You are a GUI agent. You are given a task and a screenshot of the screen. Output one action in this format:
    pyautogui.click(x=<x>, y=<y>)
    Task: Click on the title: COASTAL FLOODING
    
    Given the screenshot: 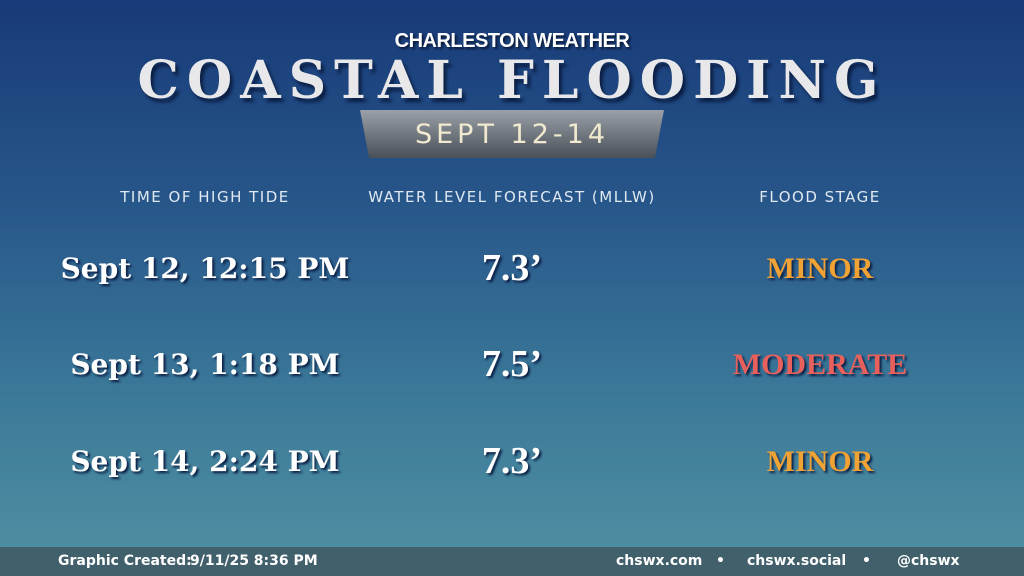 What is the action you would take?
    pyautogui.click(x=512, y=80)
    